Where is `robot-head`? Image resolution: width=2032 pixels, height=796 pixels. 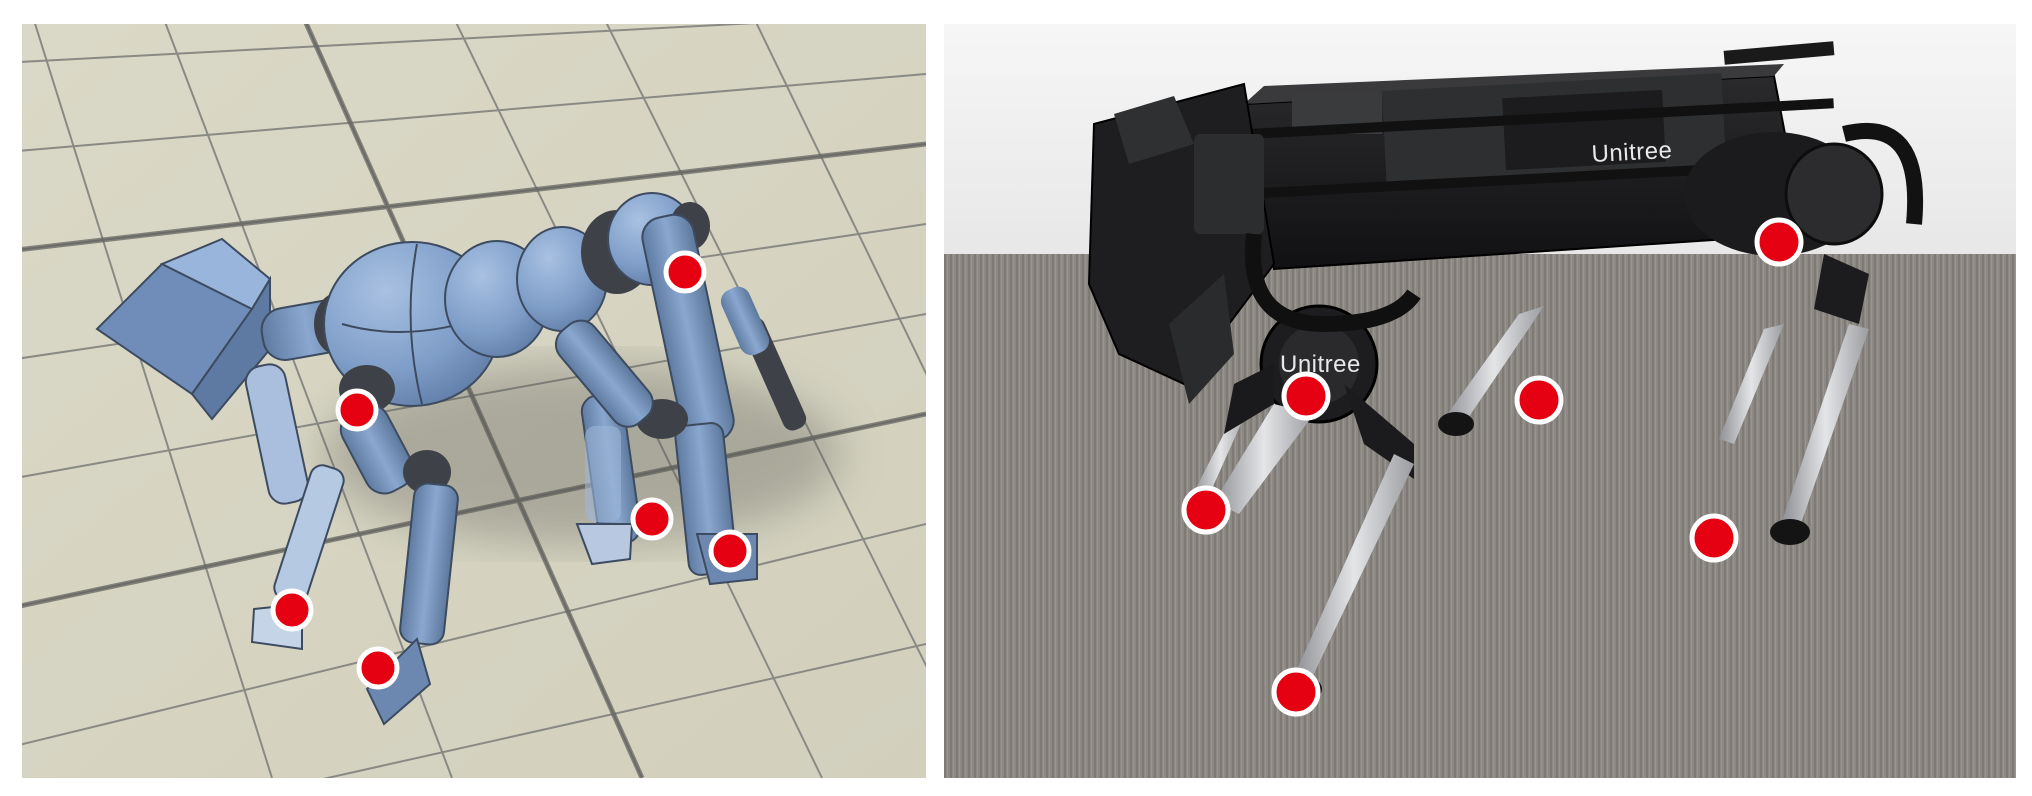 robot-head is located at coordinates (183, 329).